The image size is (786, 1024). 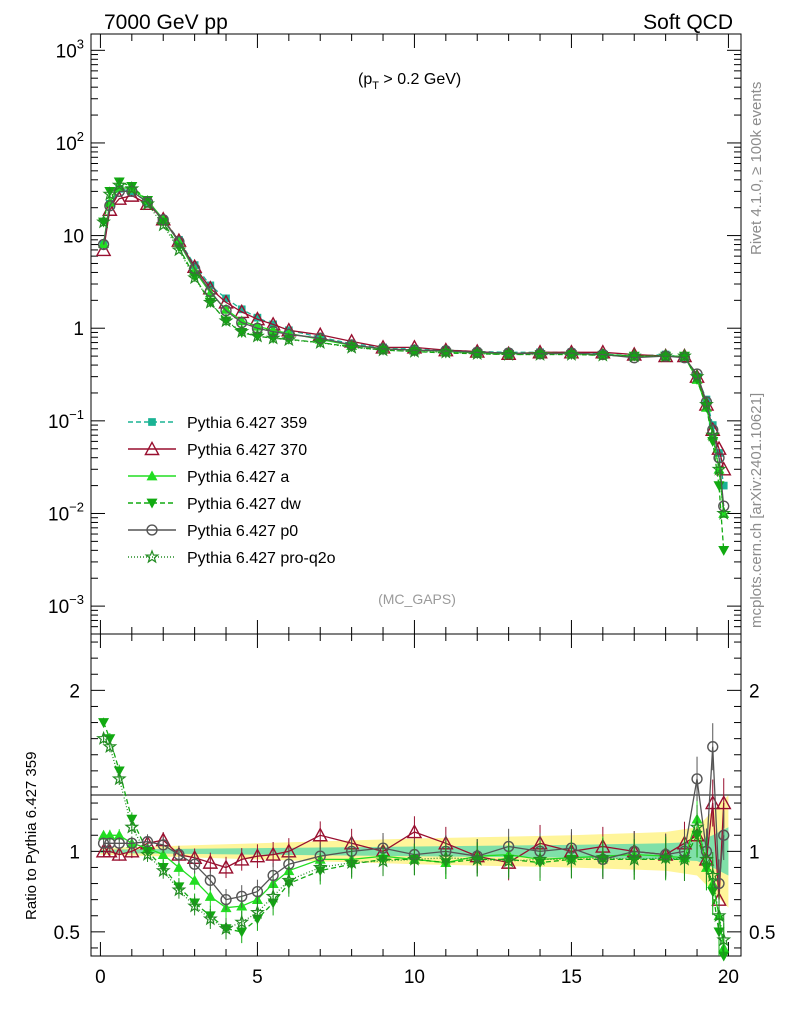 I want to click on x-tick-label: 10, so click(x=414, y=977).